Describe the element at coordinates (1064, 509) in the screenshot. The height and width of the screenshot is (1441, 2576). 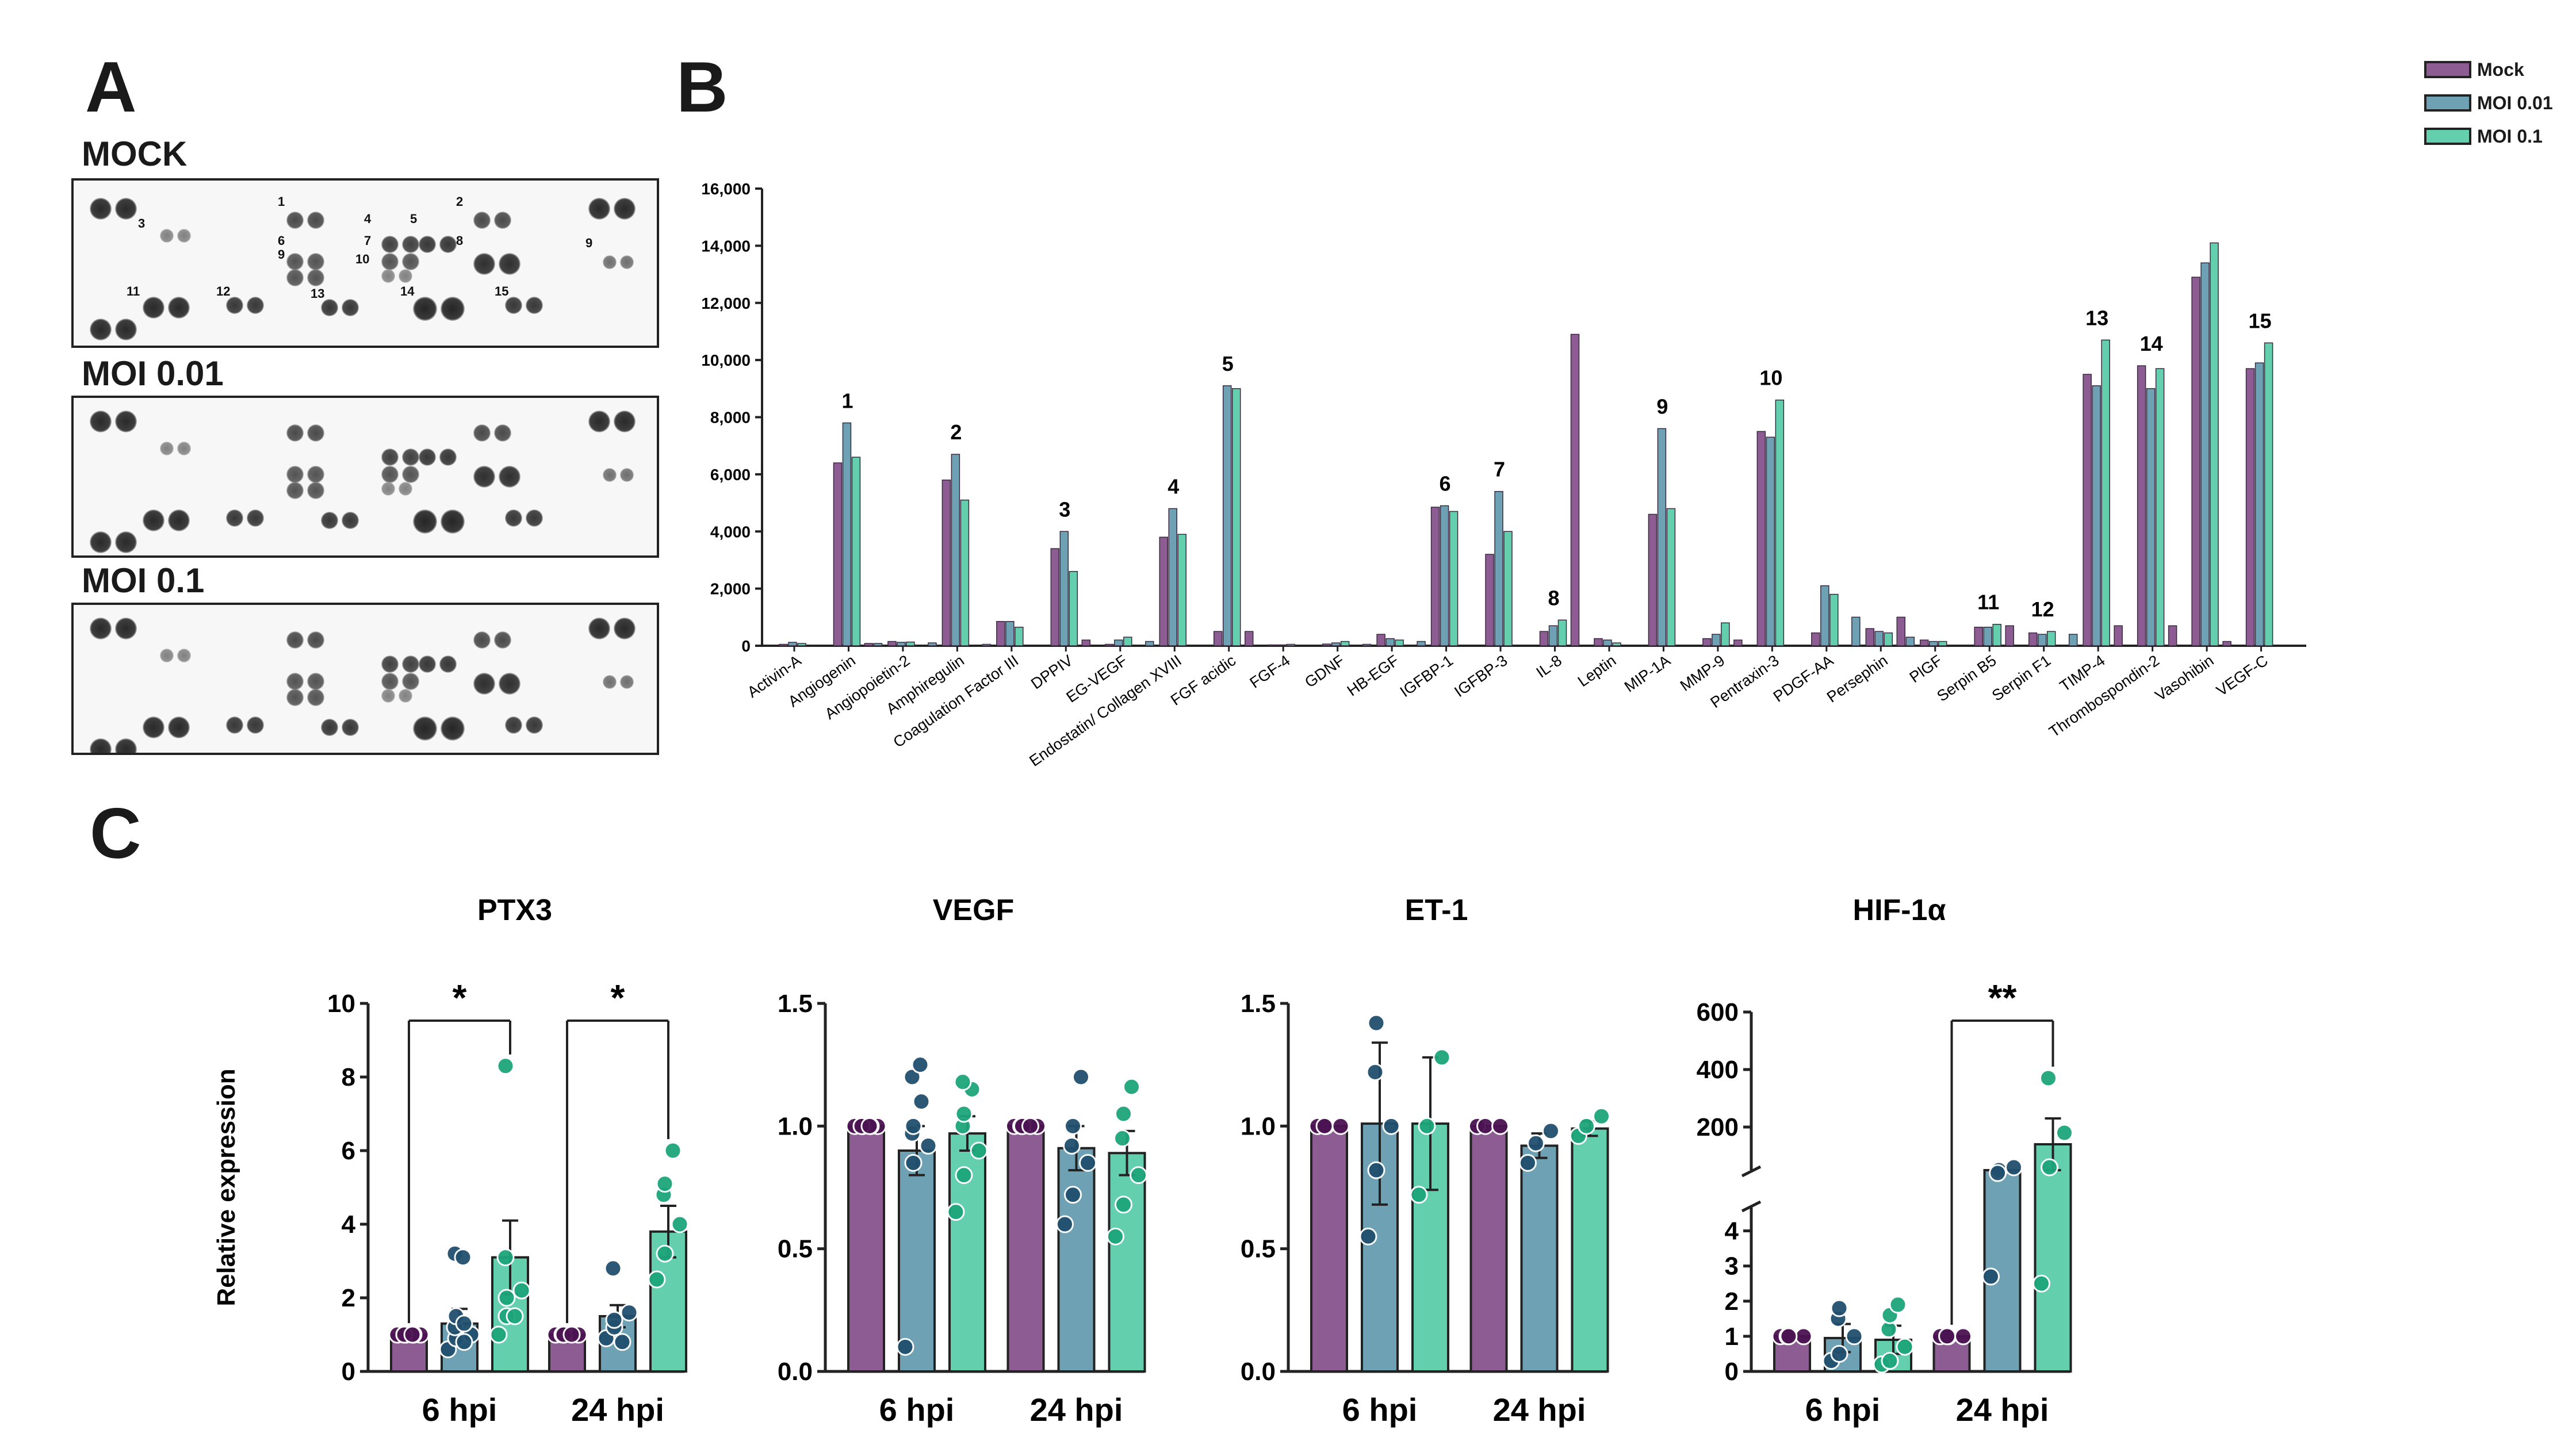
I see `bar-annotation: 3` at that location.